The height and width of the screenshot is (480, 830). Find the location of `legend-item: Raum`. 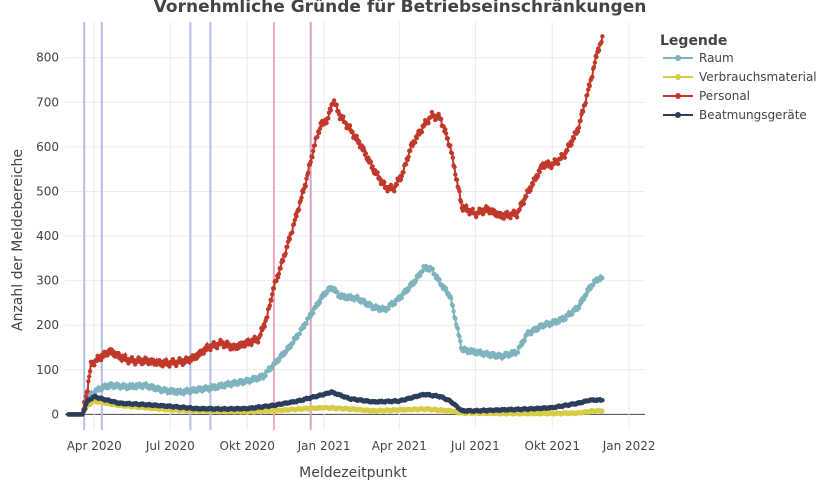

legend-item: Raum is located at coordinates (698, 58).